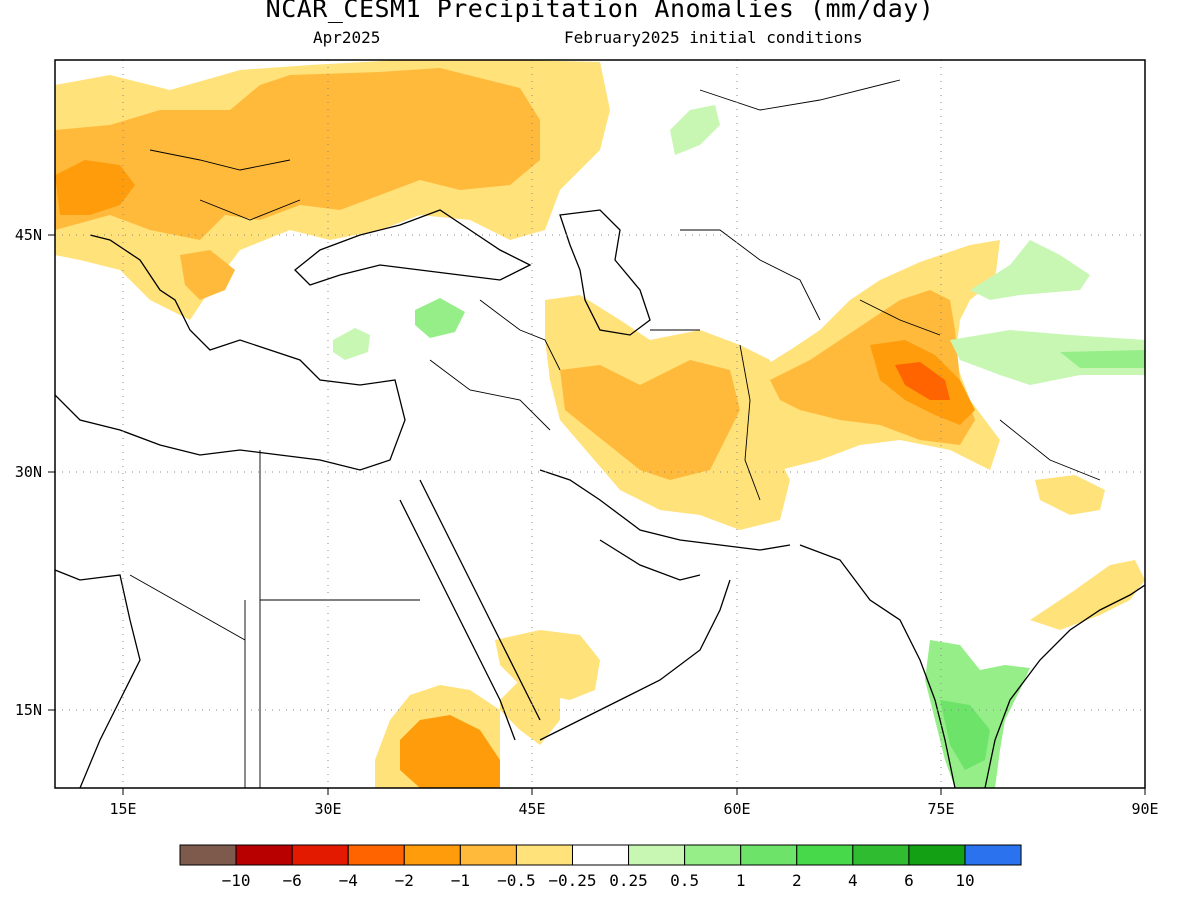 The width and height of the screenshot is (1200, 900). Describe the element at coordinates (531, 809) in the screenshot. I see `lon-label: 45E` at that location.